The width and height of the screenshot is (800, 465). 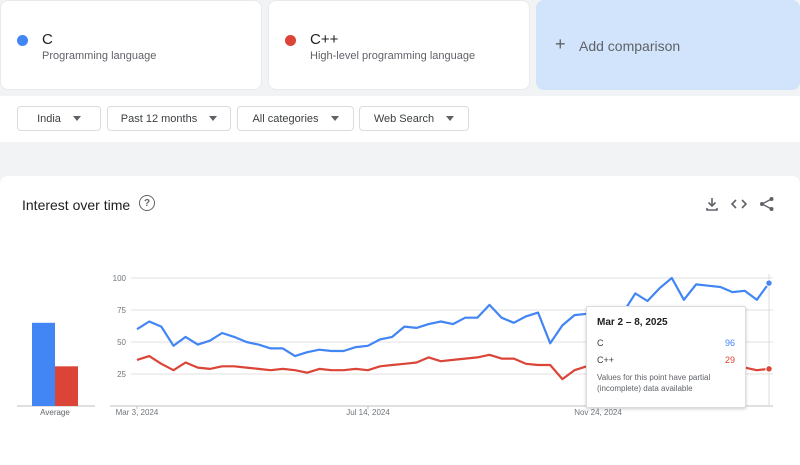 I want to click on y-tick-label: 25, so click(x=121, y=374).